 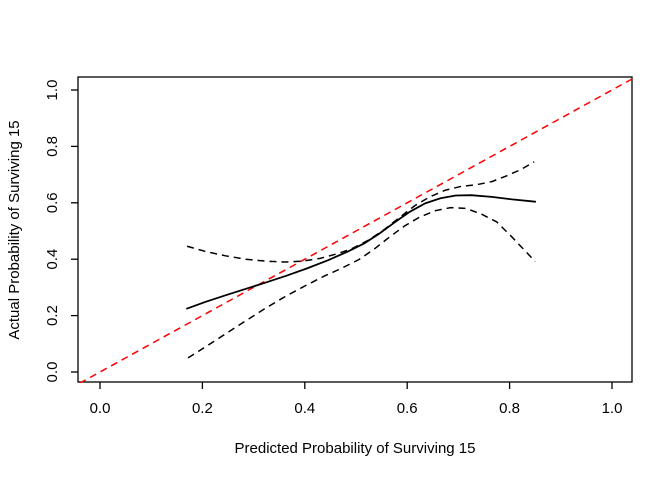 What do you see at coordinates (52, 259) in the screenshot?
I see `y-tick-label: 0.4` at bounding box center [52, 259].